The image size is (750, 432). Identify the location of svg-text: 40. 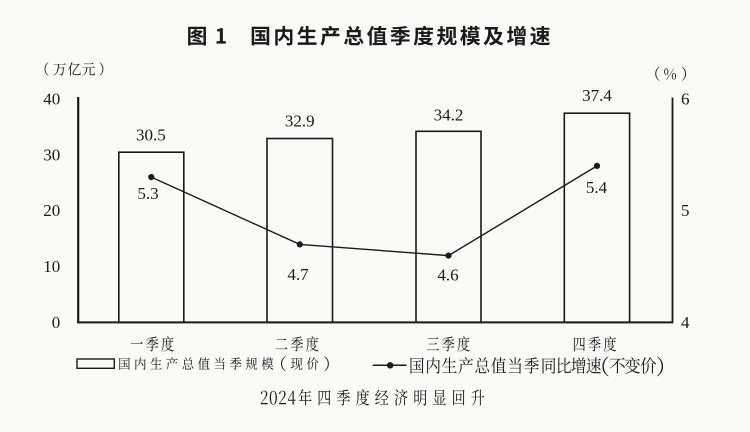
(51, 98).